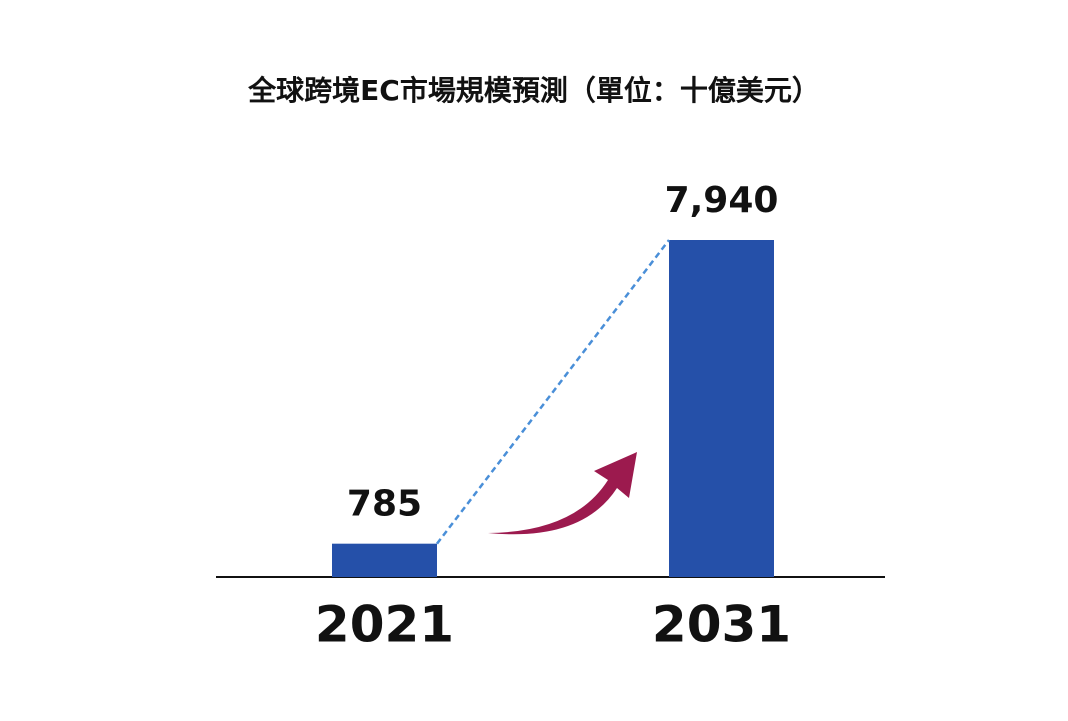 This screenshot has width=1068, height=721. I want to click on trend-line, so click(553, 392).